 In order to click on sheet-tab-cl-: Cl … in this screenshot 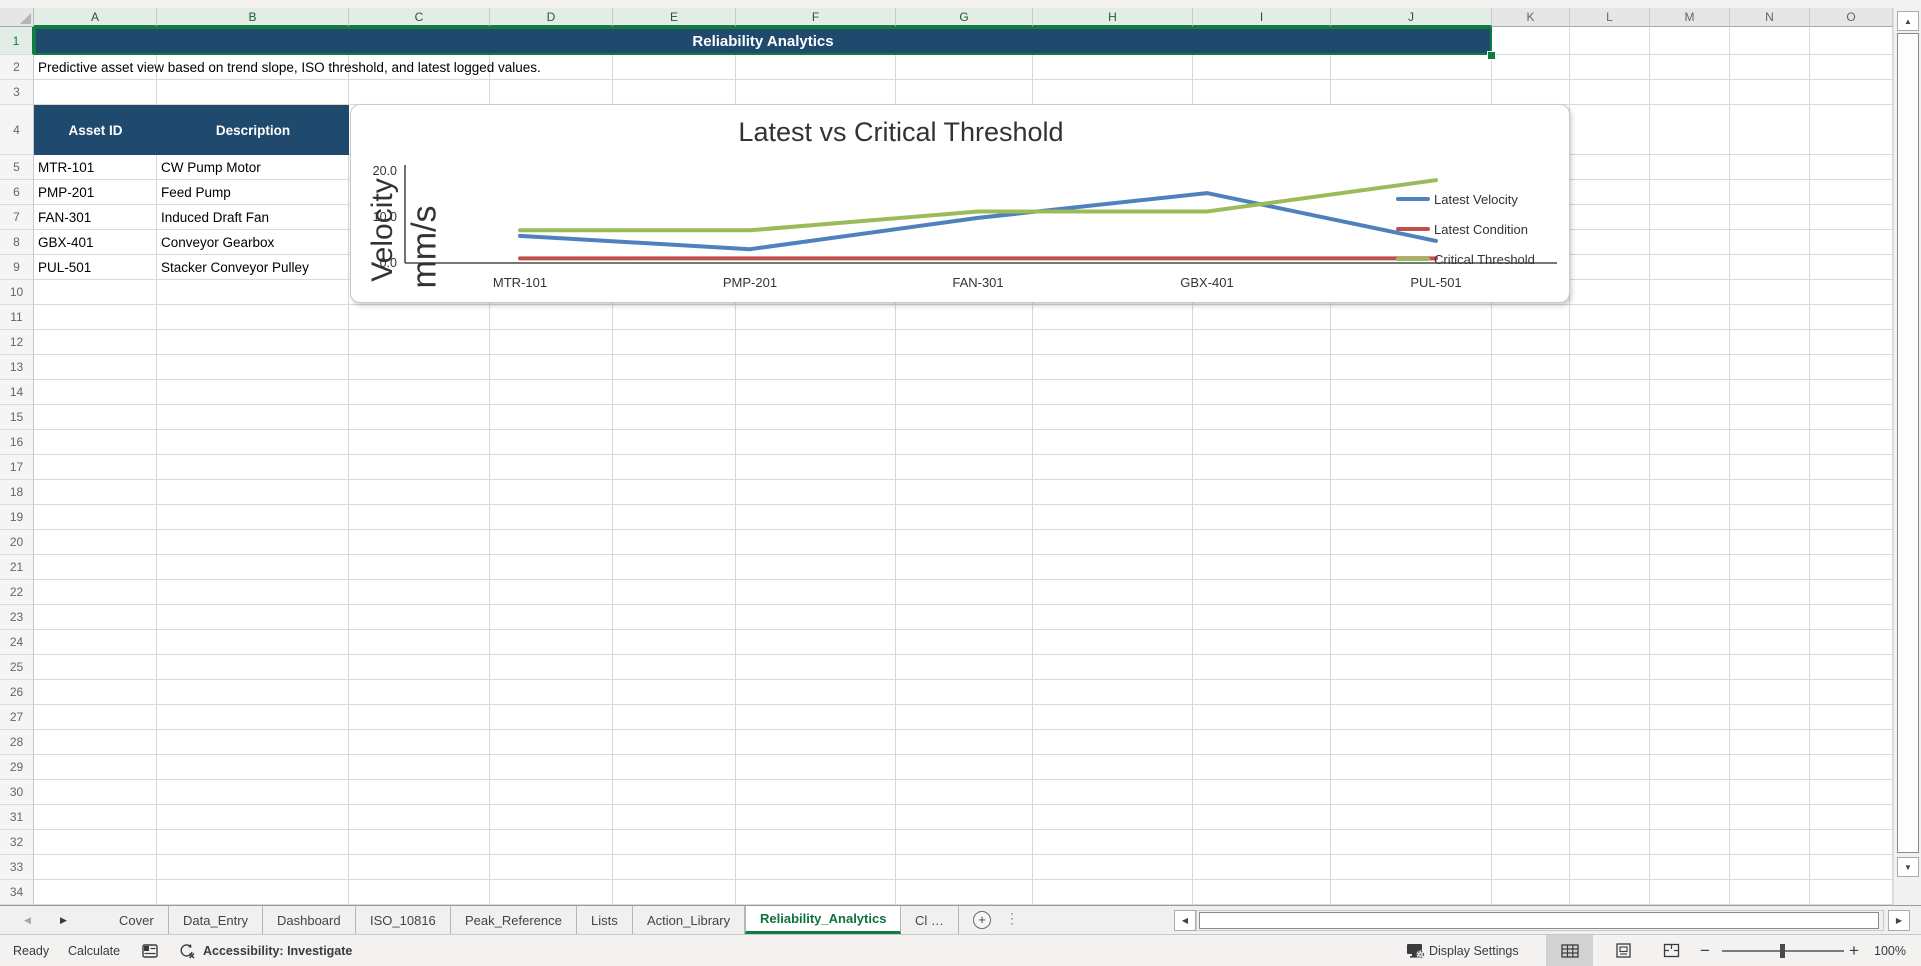, I will do `click(930, 920)`.